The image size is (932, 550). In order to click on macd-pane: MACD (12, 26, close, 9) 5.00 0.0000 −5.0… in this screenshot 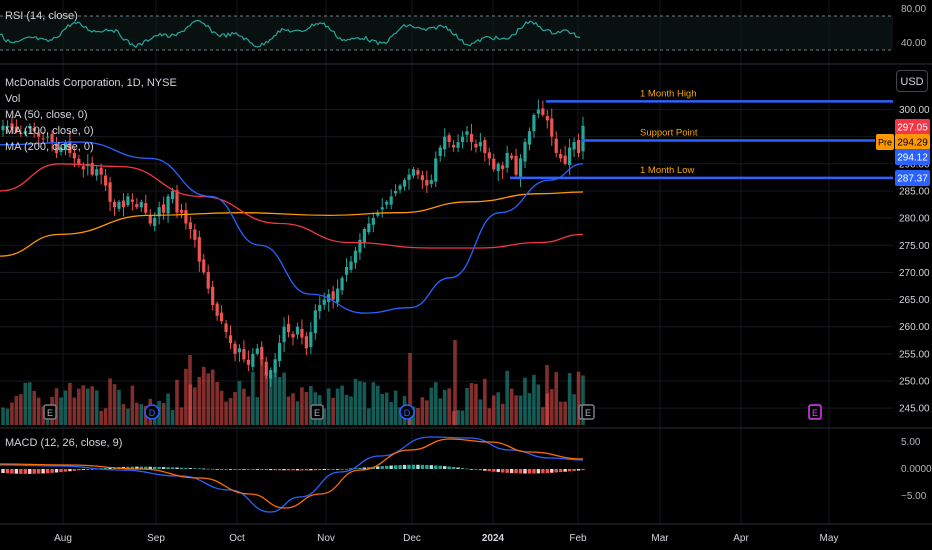, I will do `click(466, 474)`.